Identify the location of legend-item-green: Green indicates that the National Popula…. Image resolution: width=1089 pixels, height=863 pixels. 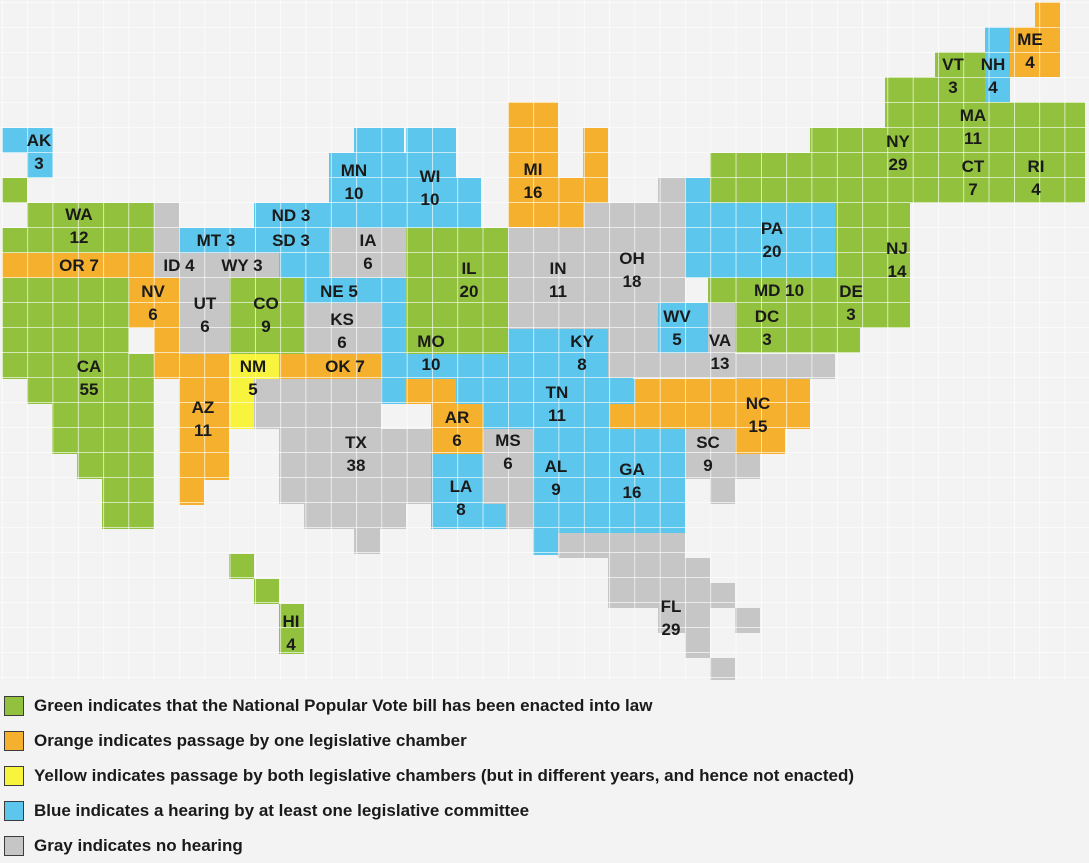
(429, 705).